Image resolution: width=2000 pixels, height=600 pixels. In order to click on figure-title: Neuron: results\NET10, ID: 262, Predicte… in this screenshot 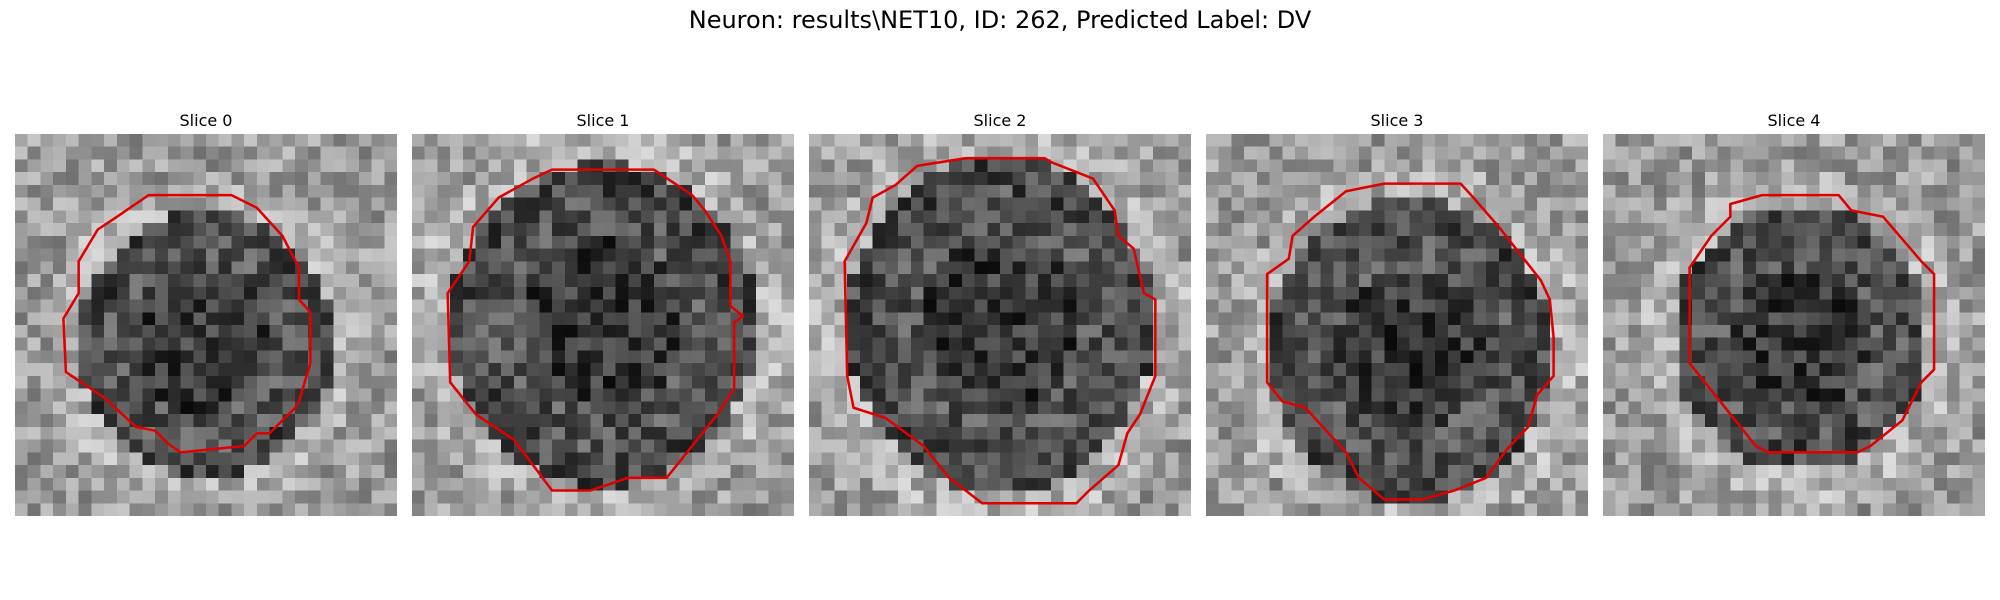, I will do `click(1000, 20)`.